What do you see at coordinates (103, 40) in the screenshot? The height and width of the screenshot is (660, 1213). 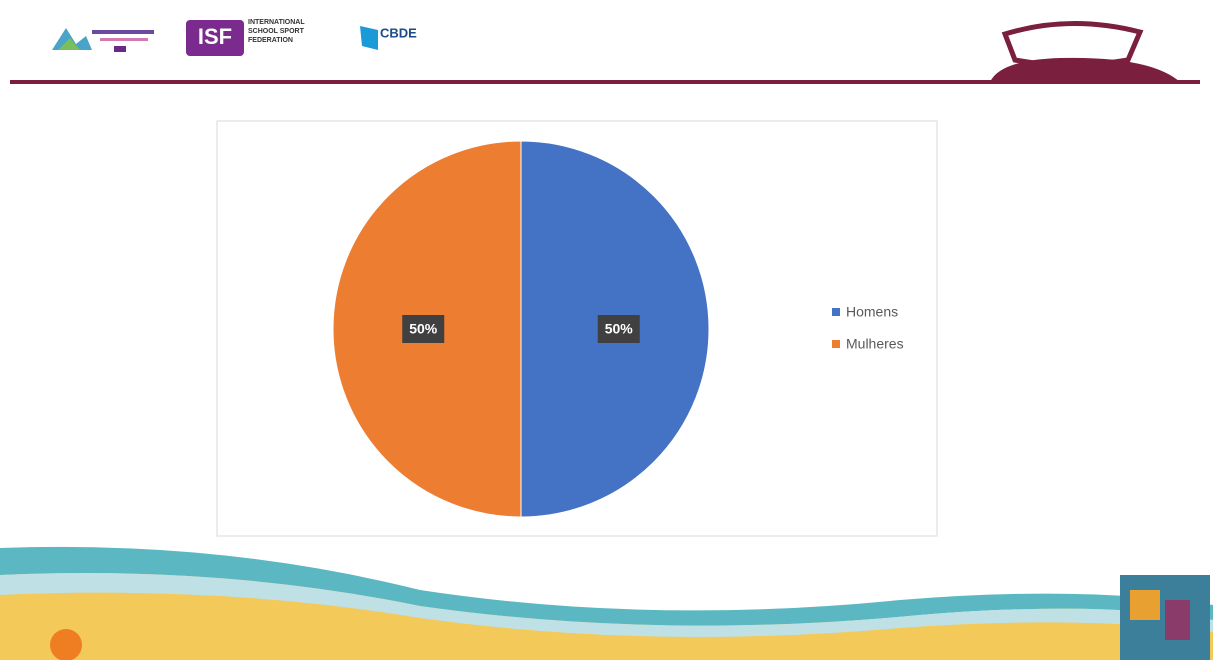 I see `logo-gymnasiade` at bounding box center [103, 40].